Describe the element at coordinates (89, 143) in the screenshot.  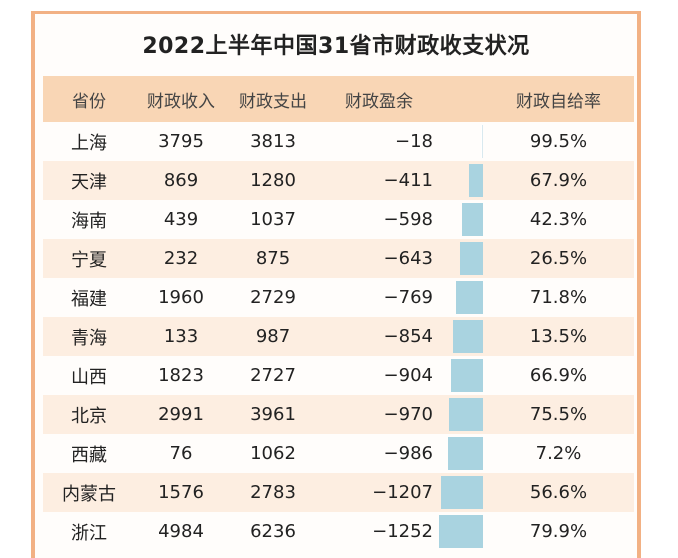
I see `province-cell: 上海` at that location.